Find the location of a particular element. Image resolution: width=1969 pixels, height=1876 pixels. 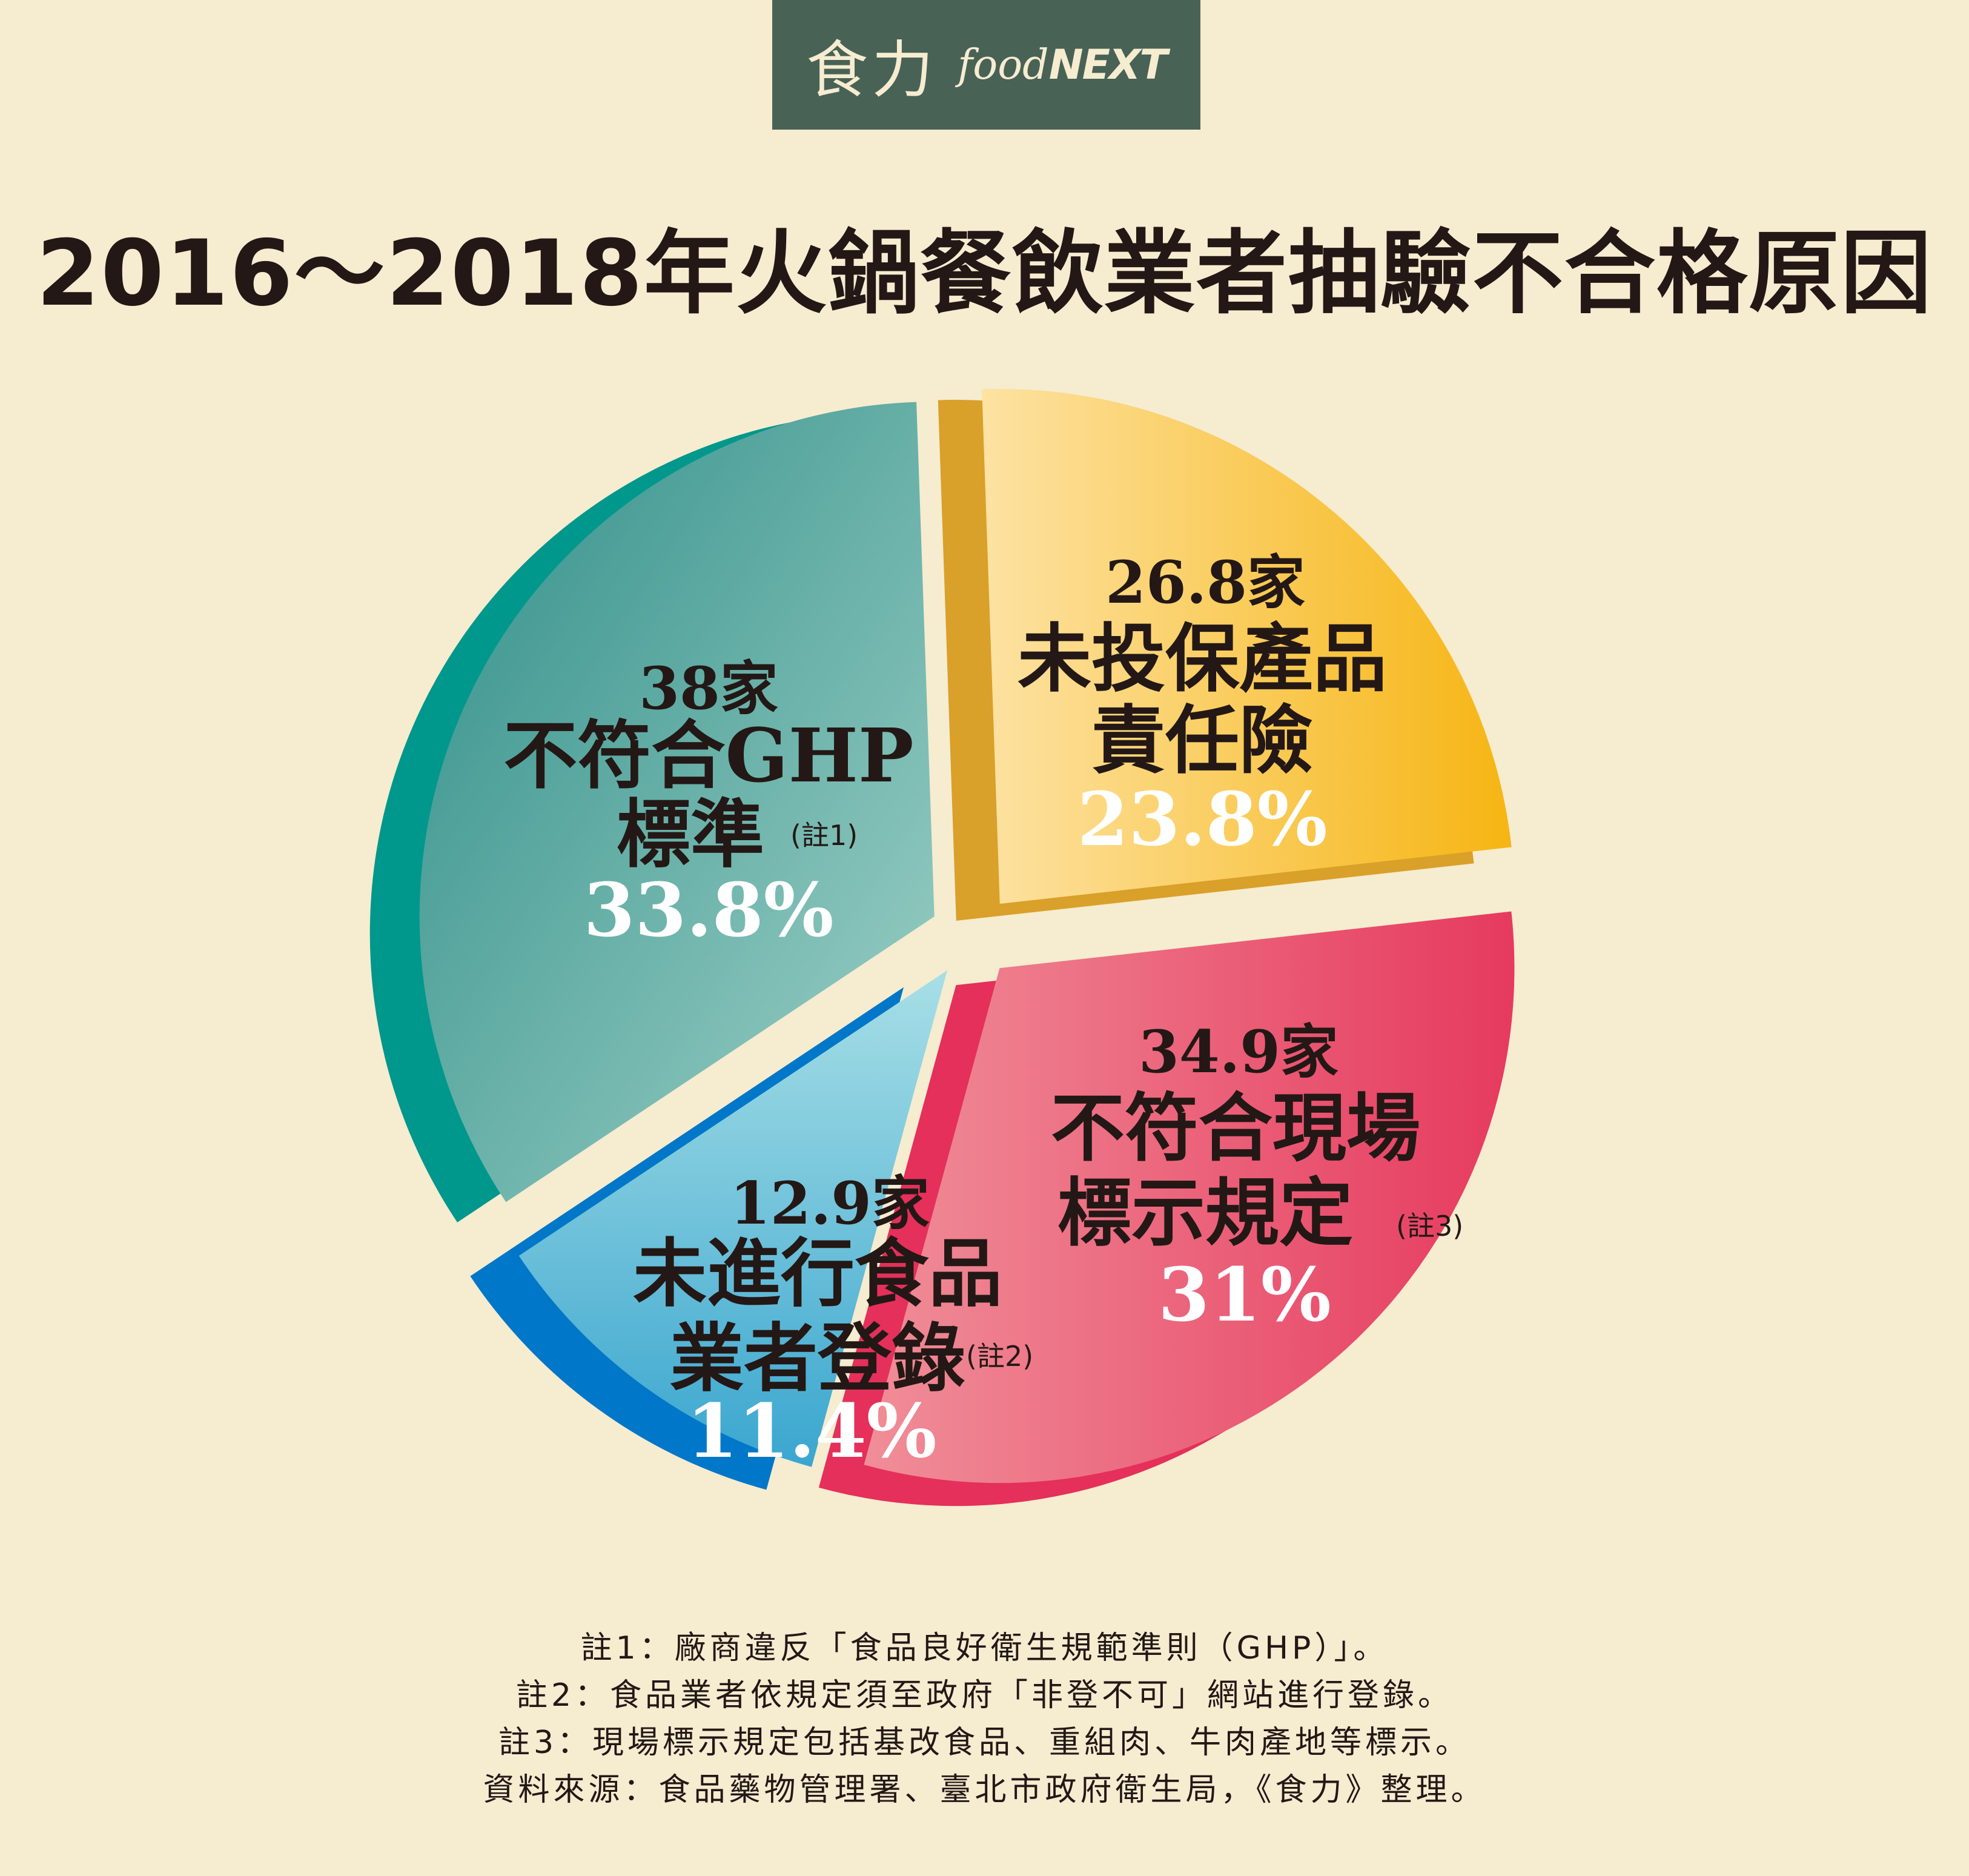

slice-percent: 23.8% is located at coordinates (1202, 819).